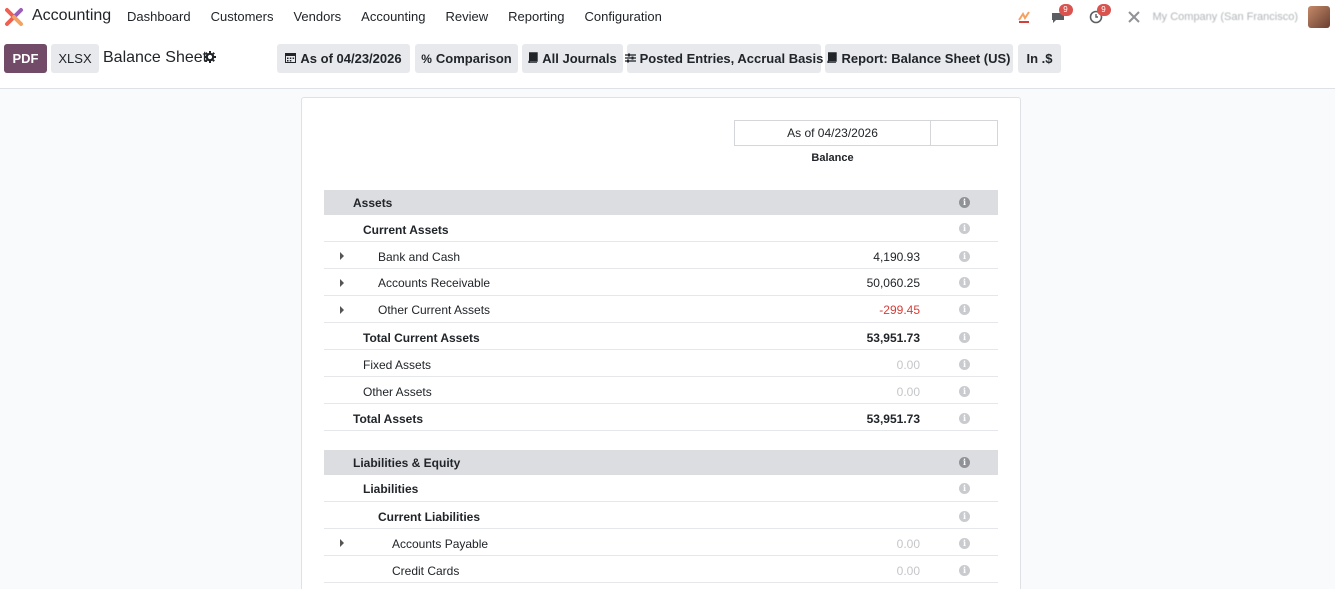  What do you see at coordinates (426, 58) in the screenshot?
I see `percent-icon: %` at bounding box center [426, 58].